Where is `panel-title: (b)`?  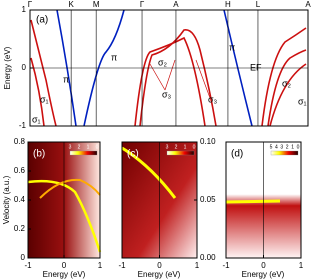
panel-title: (b) is located at coordinates (39, 154).